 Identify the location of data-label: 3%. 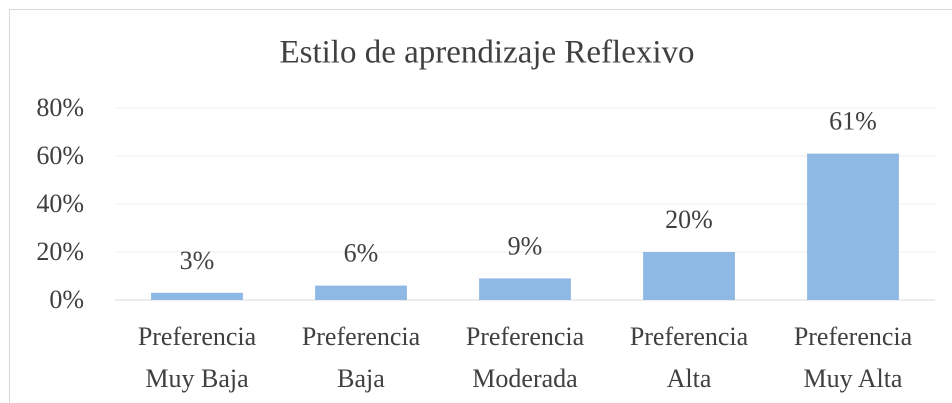
(197, 260).